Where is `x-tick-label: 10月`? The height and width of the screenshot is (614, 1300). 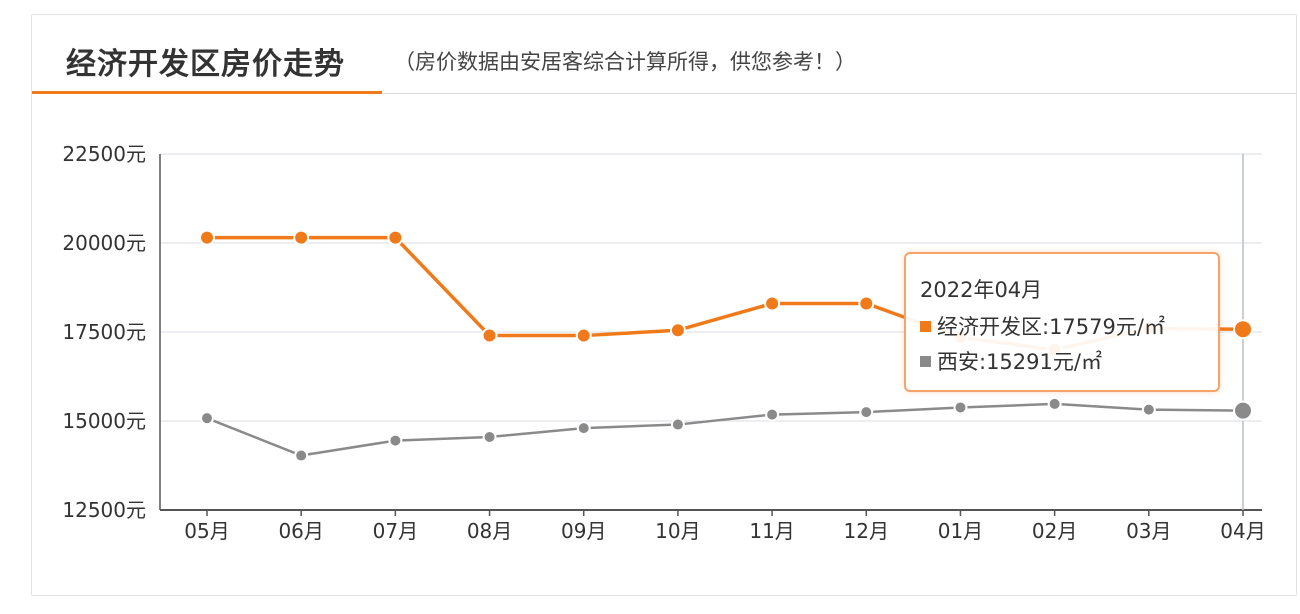 x-tick-label: 10月 is located at coordinates (677, 531).